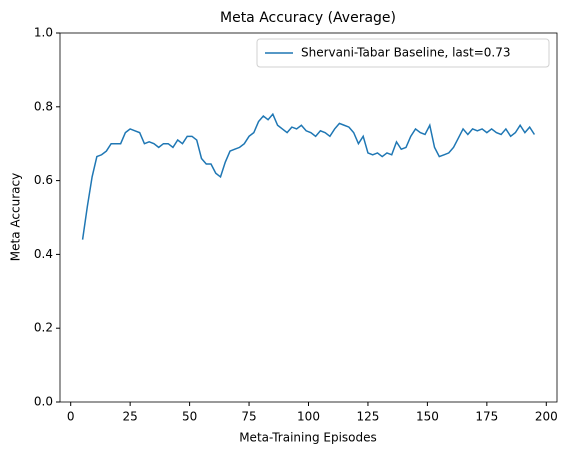  Describe the element at coordinates (71, 417) in the screenshot. I see `x-tick-label: 0` at that location.